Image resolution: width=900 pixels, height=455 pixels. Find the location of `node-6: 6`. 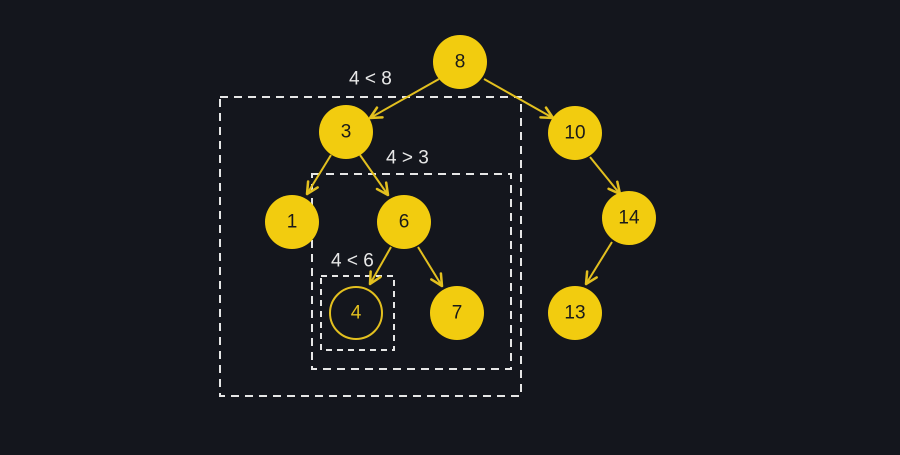

node-6: 6 is located at coordinates (404, 222).